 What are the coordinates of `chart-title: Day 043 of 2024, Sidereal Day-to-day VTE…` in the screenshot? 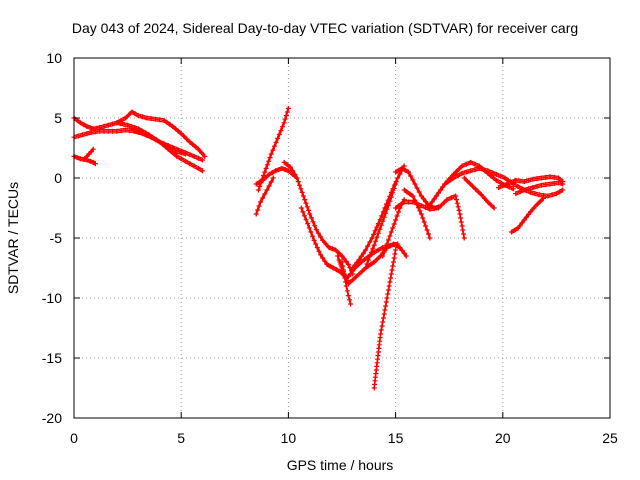 It's located at (325, 28).